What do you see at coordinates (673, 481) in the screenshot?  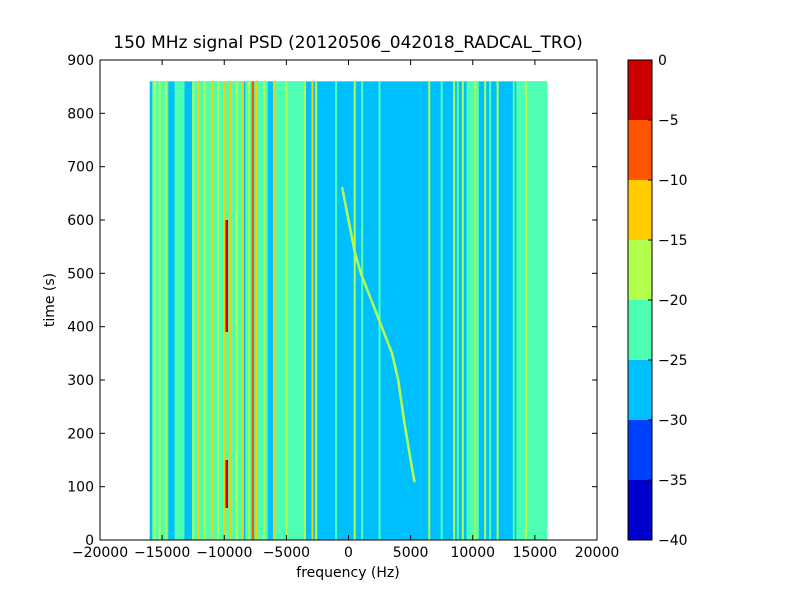 I see `colorbar-tick-label: −35` at bounding box center [673, 481].